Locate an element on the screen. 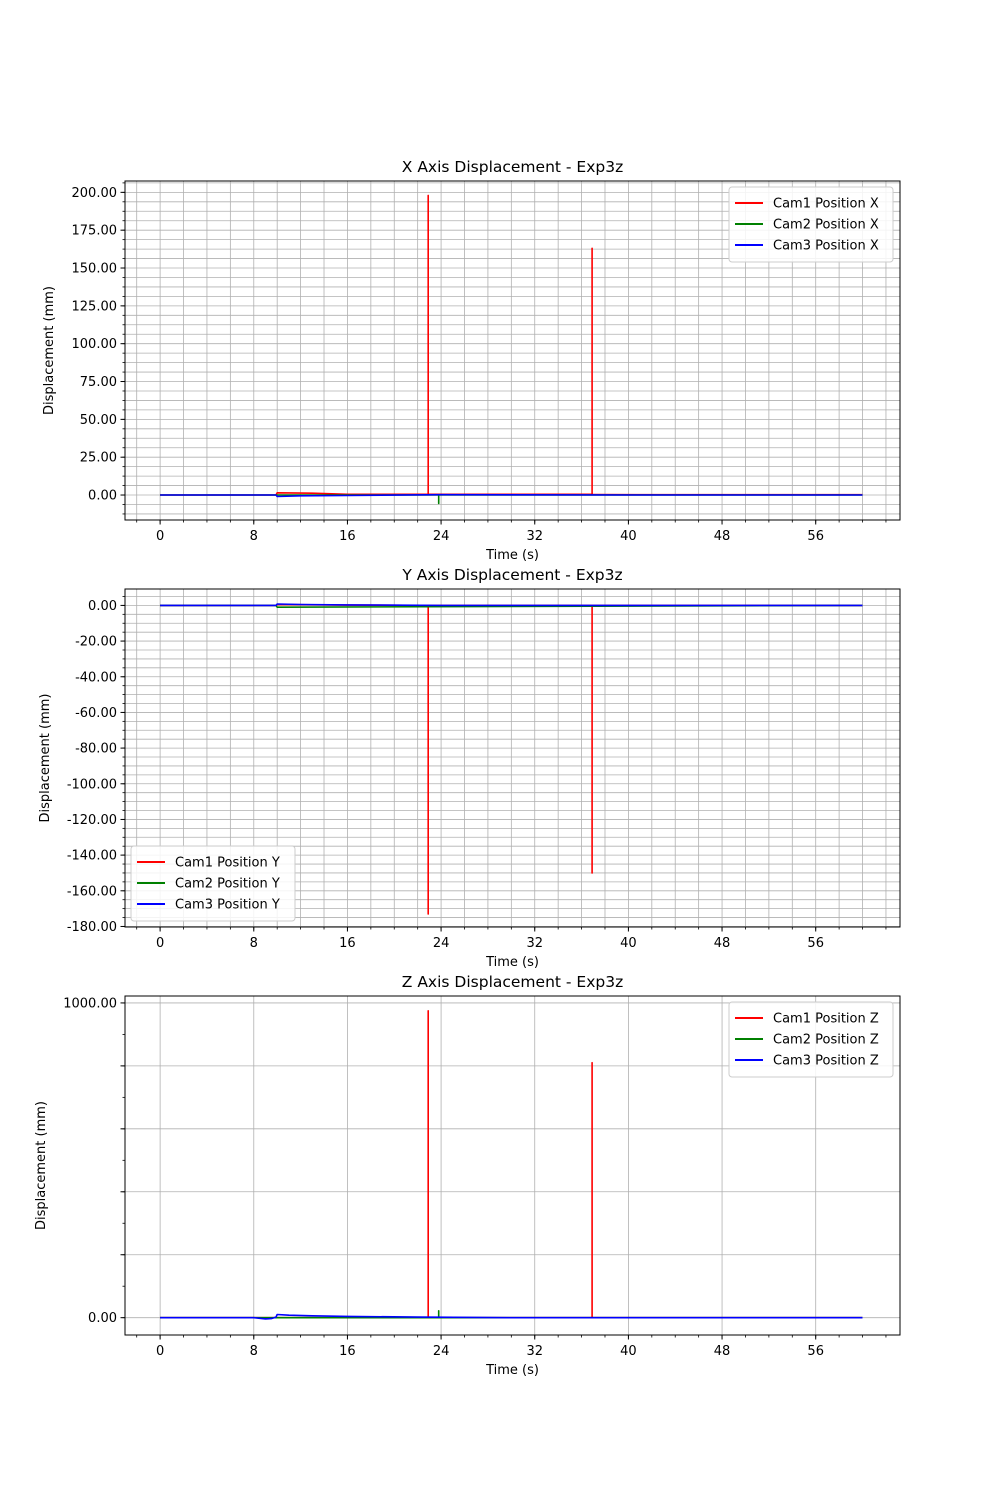 This screenshot has height=1500, width=1000. y-tick-label: -140.00 is located at coordinates (92, 856).